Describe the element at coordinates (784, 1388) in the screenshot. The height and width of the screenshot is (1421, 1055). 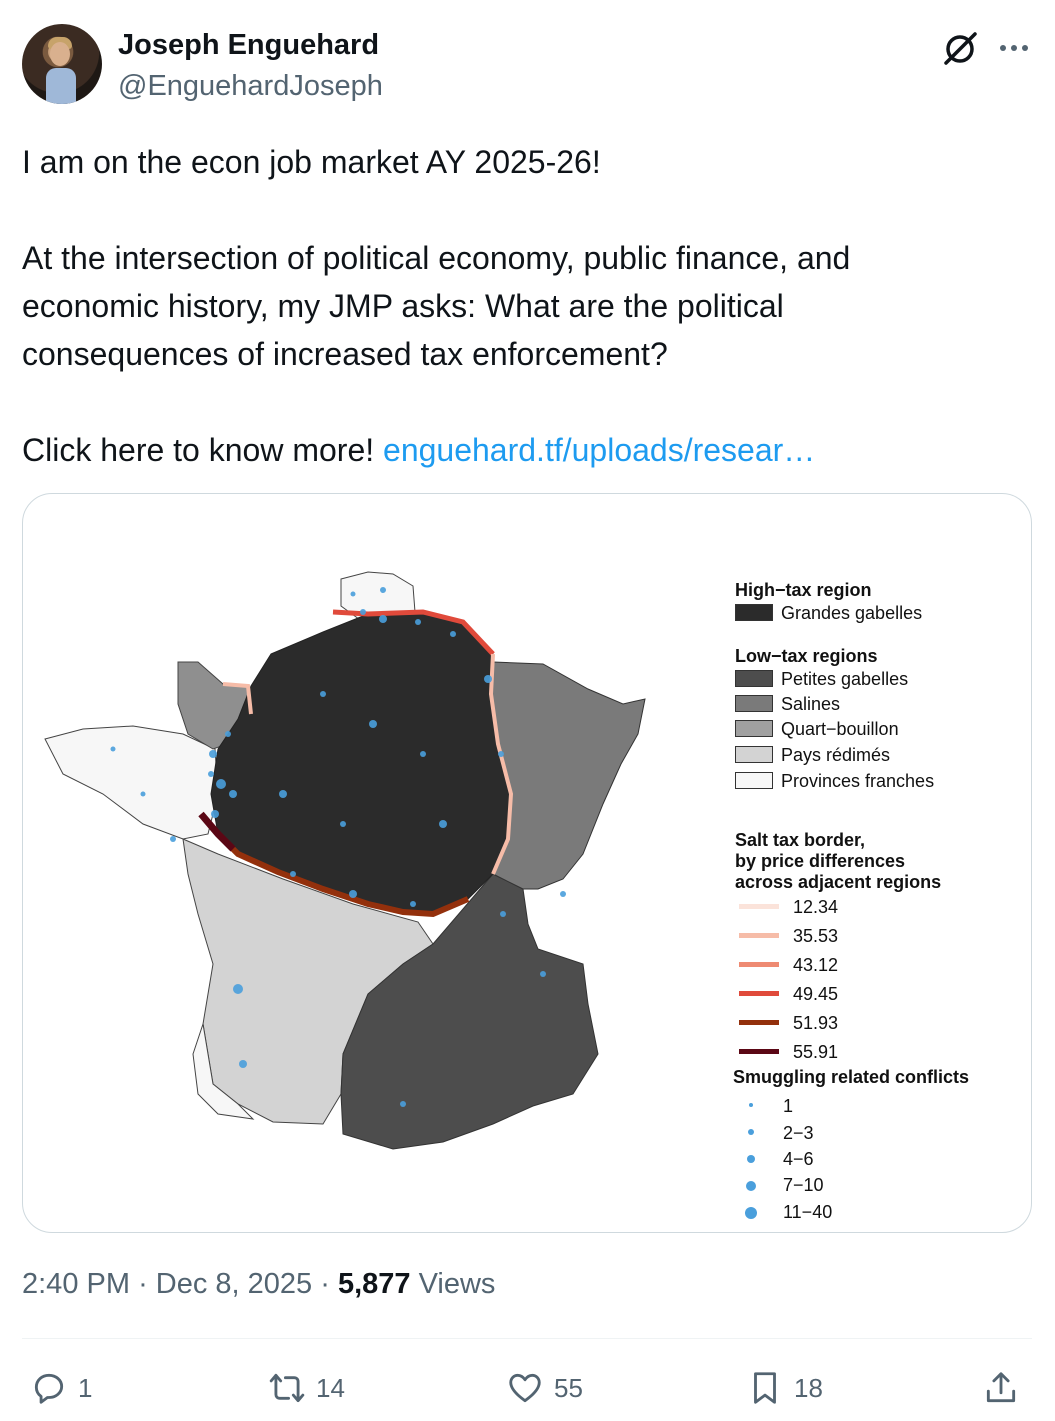
I see `bookmark-button: 18` at that location.